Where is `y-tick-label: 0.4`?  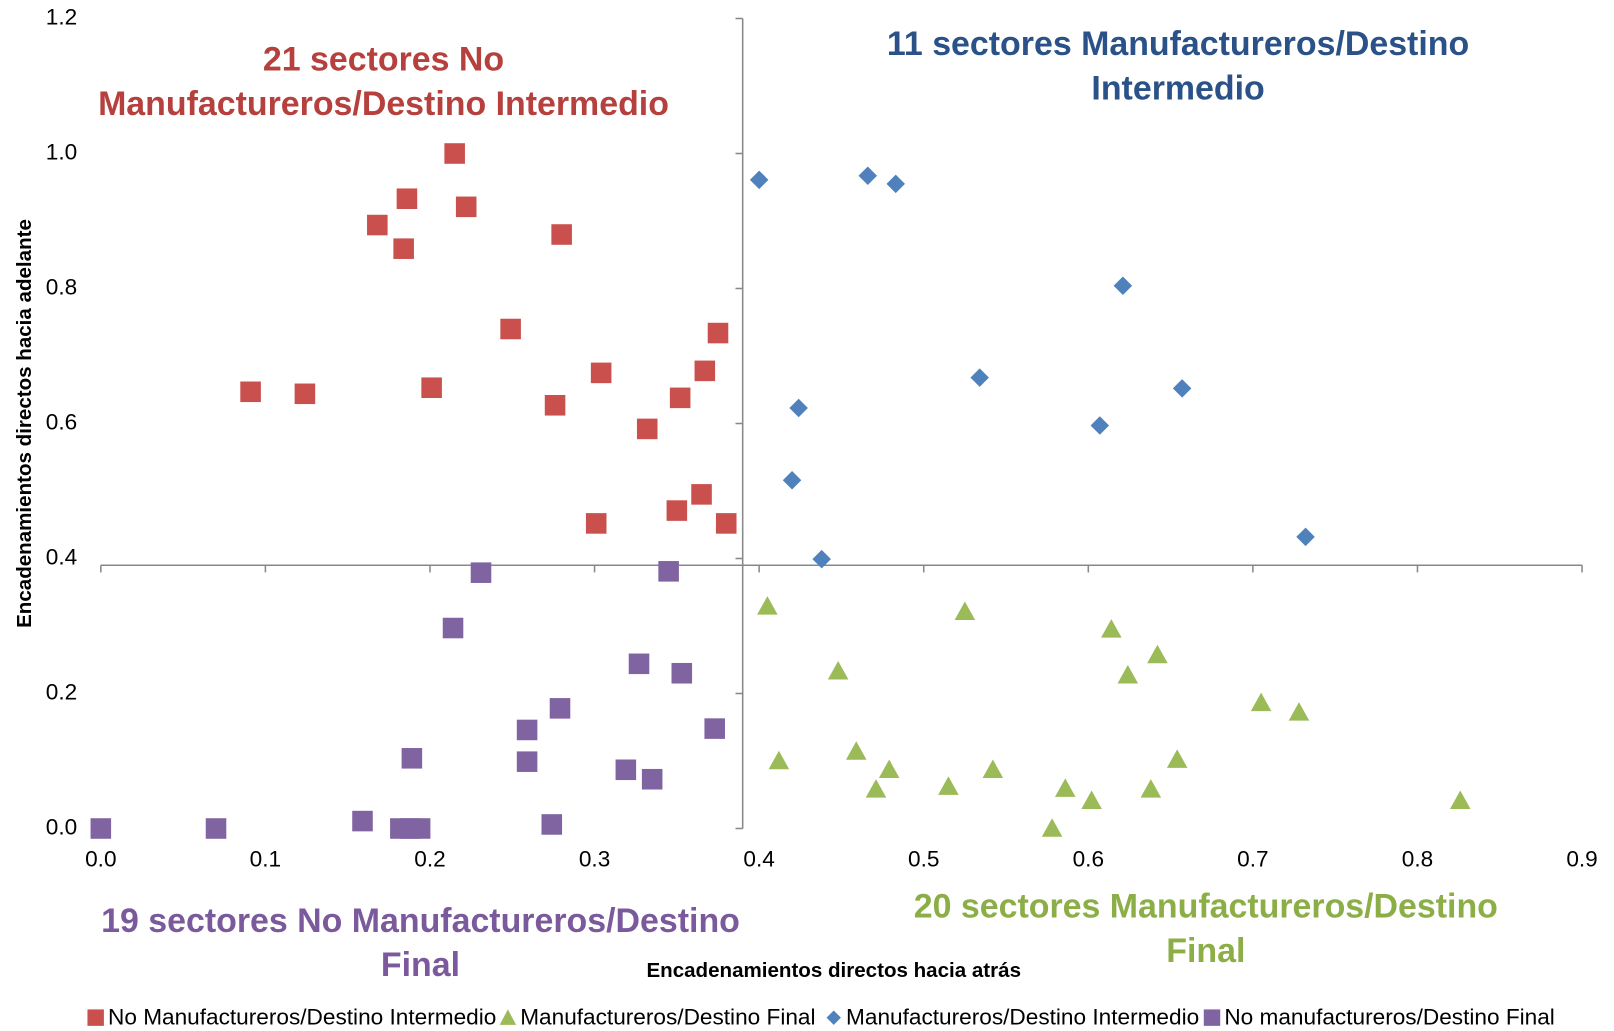 y-tick-label: 0.4 is located at coordinates (61, 556).